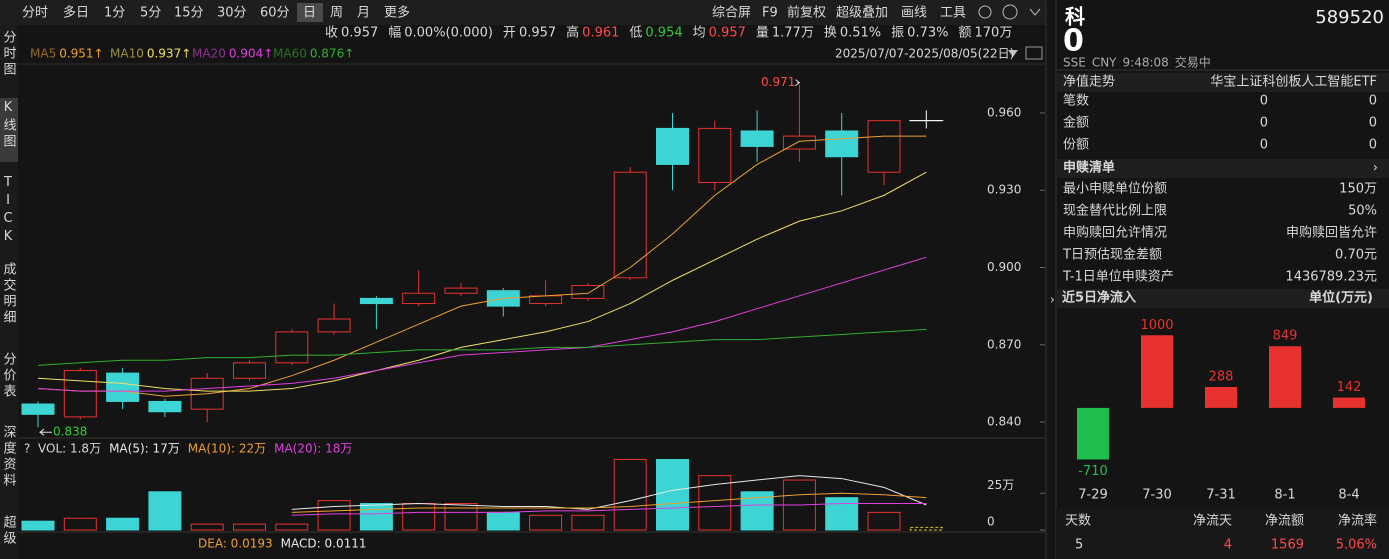 The width and height of the screenshot is (1389, 559). I want to click on tool-button: 综合屏, so click(731, 13).